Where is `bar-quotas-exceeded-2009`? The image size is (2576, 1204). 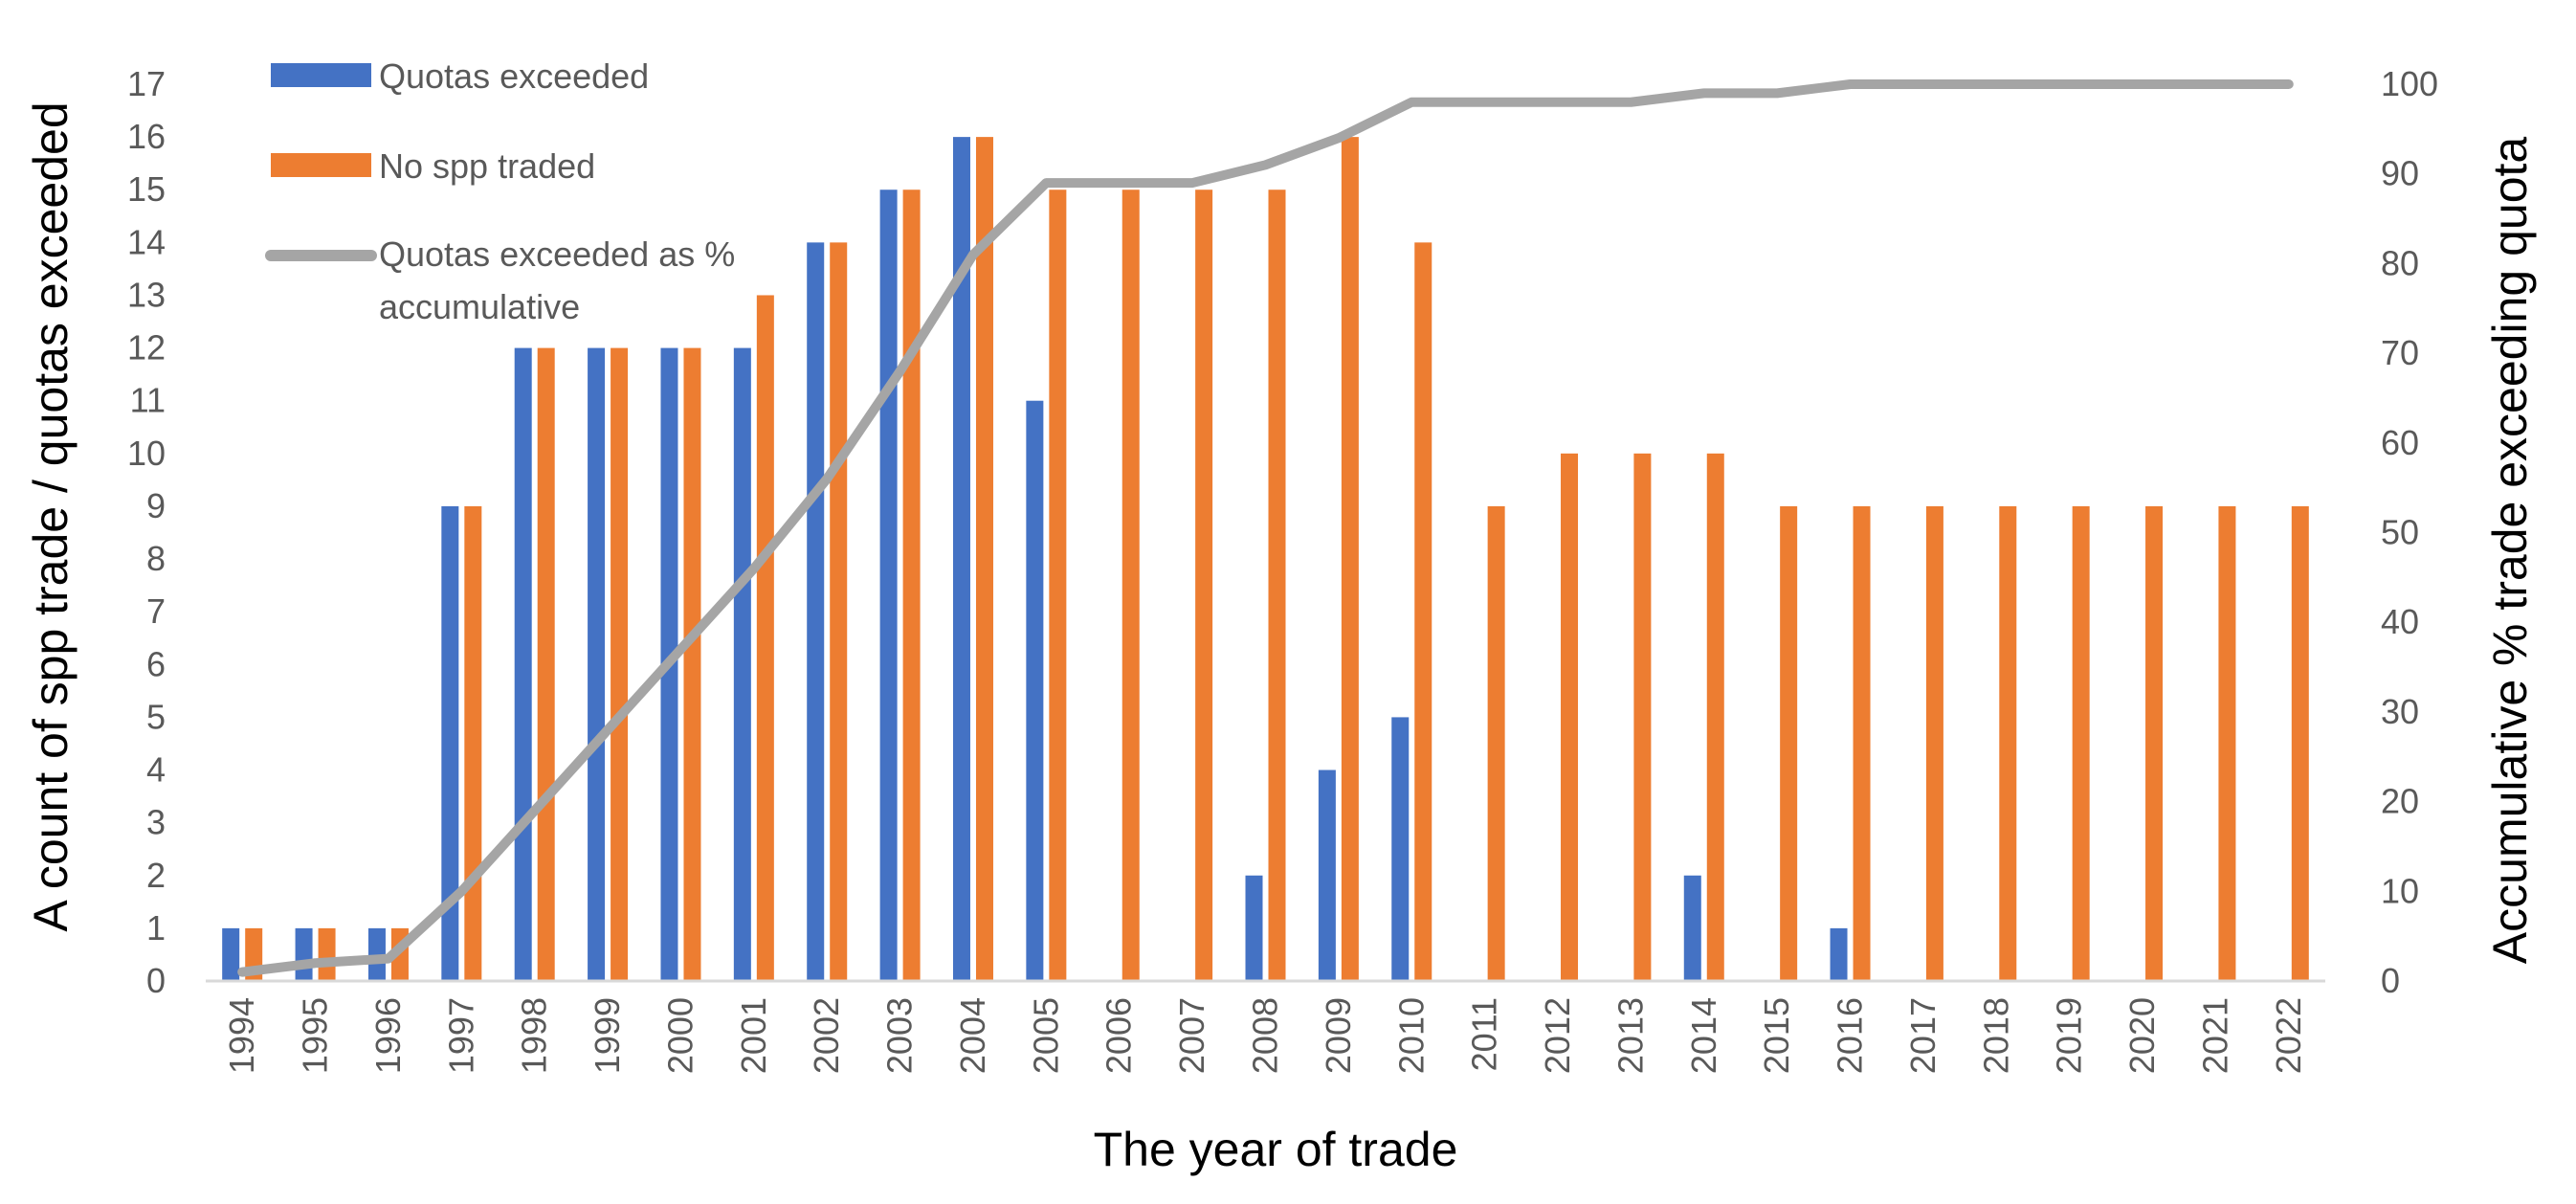 bar-quotas-exceeded-2009 is located at coordinates (1327, 875).